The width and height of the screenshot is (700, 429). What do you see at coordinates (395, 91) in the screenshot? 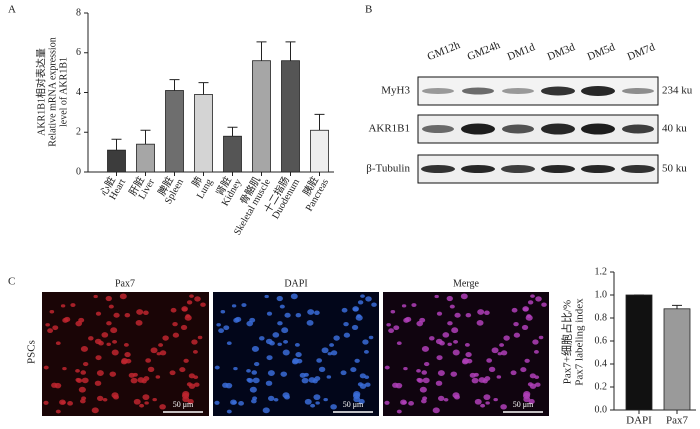
I see `protein-label: MyH3` at bounding box center [395, 91].